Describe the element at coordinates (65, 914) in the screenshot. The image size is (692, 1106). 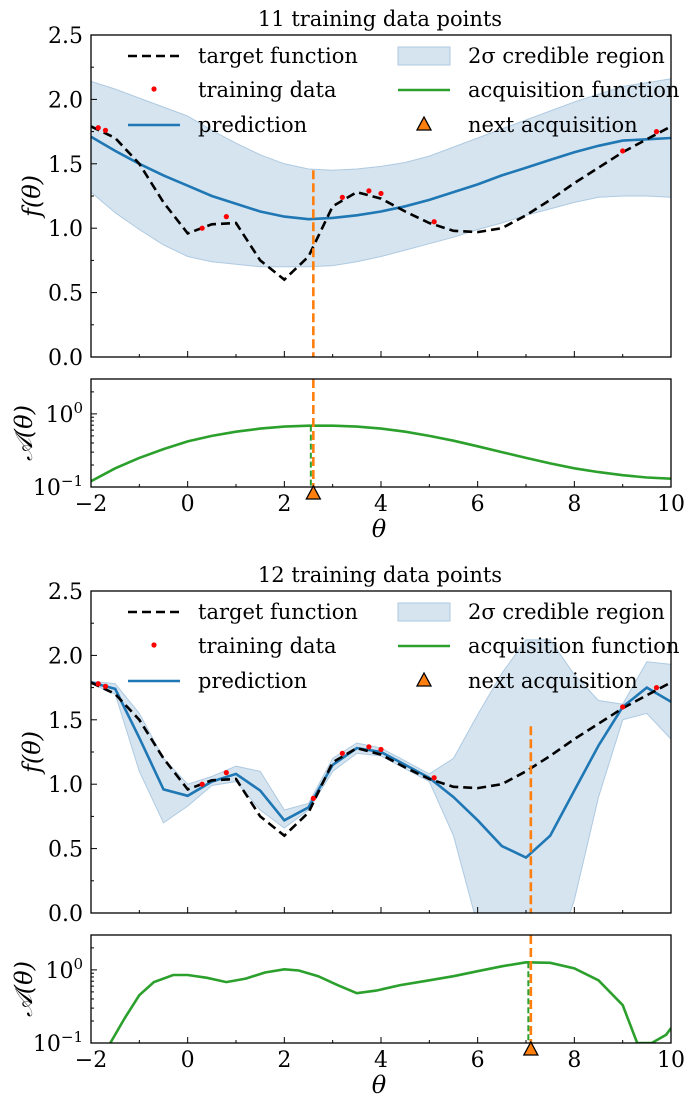
I see `y-tick-label: 0.0` at that location.